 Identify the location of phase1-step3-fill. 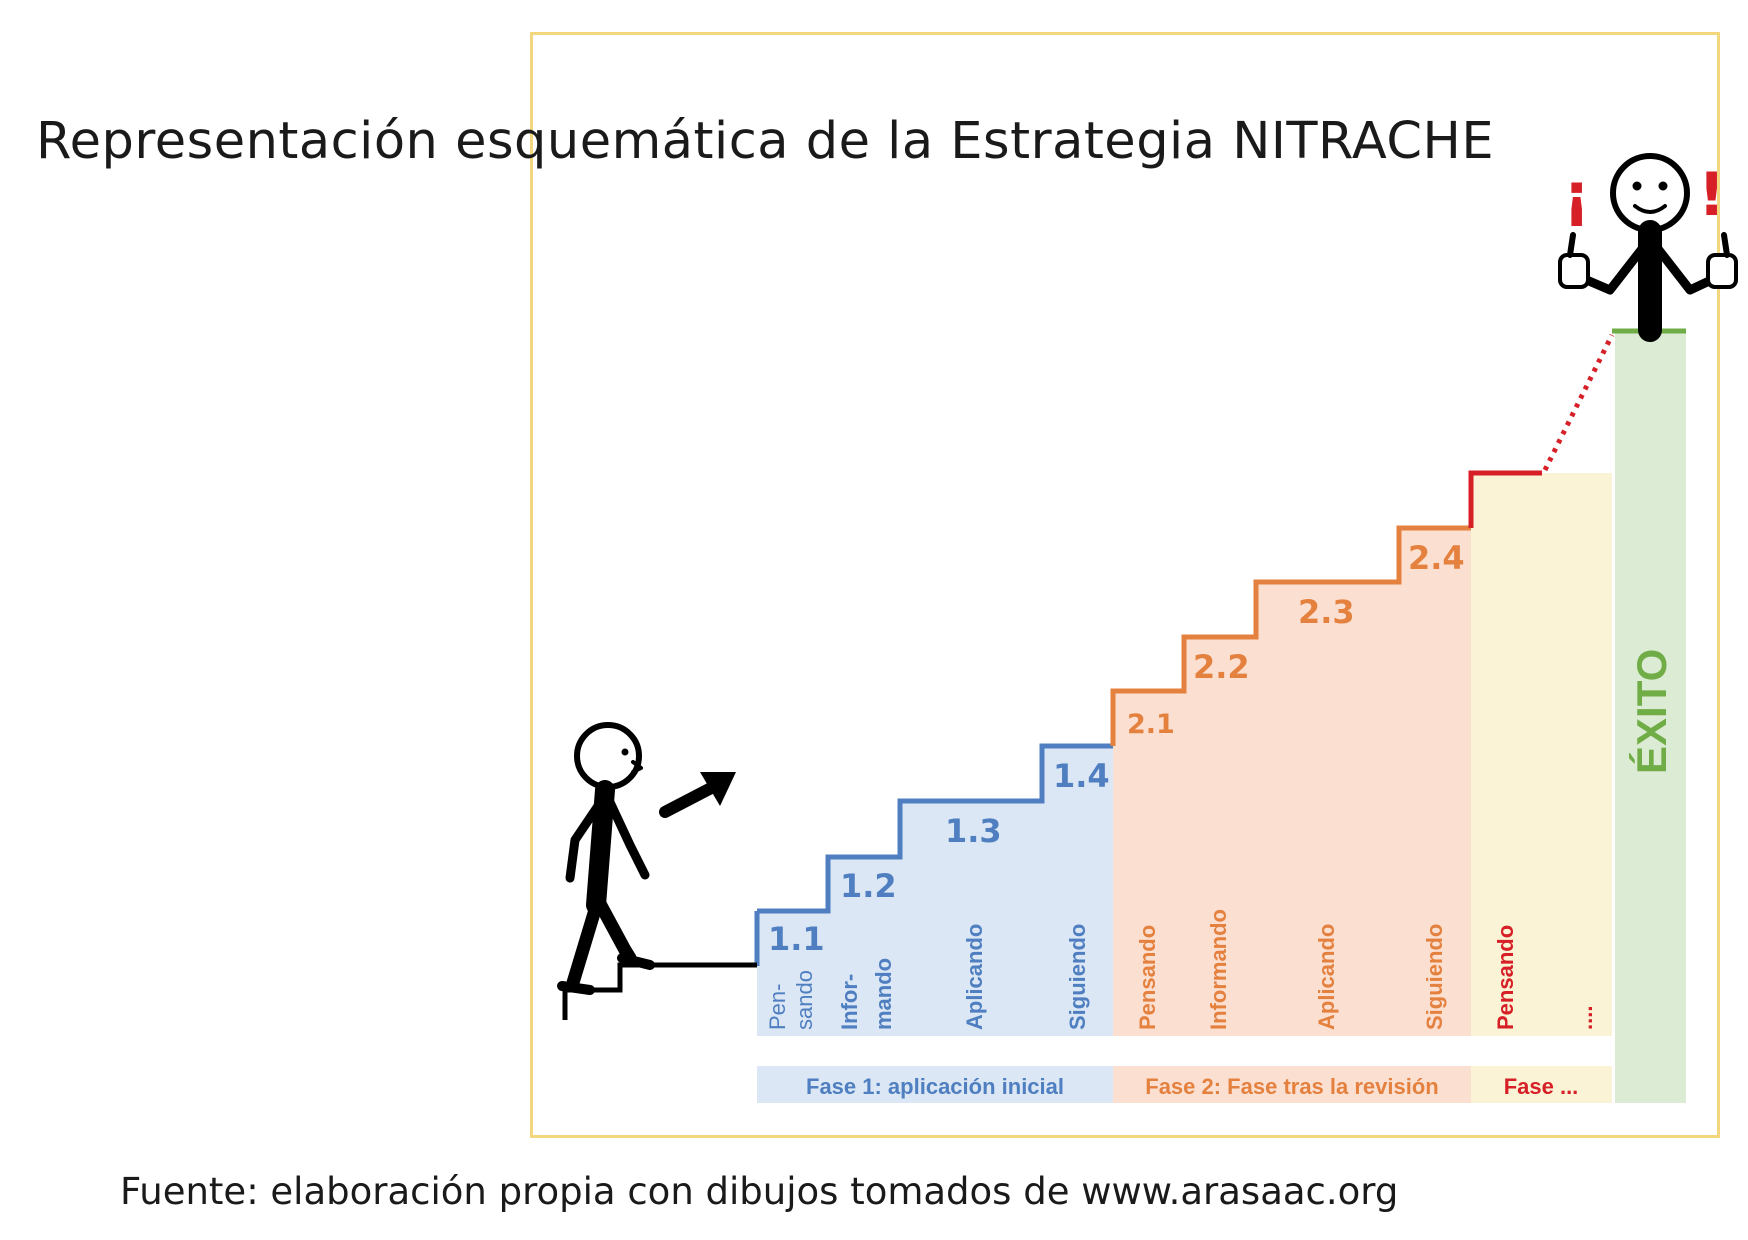
(1006, 829).